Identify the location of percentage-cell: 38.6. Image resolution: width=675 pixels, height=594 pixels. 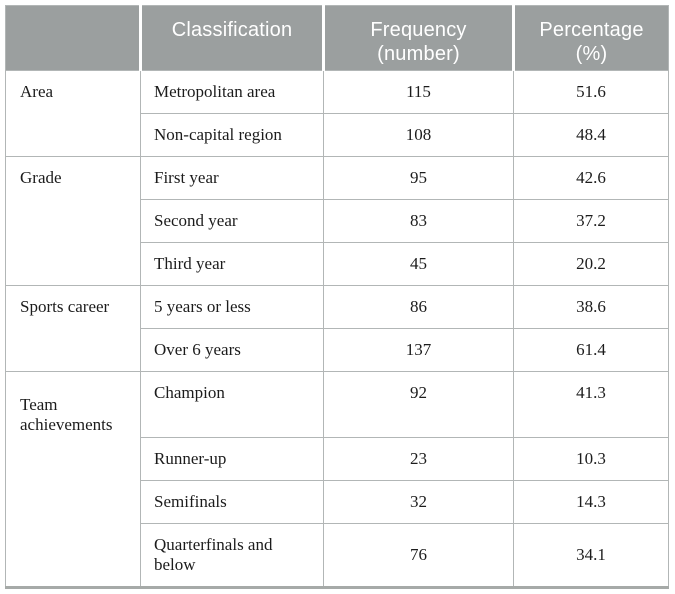
(591, 307).